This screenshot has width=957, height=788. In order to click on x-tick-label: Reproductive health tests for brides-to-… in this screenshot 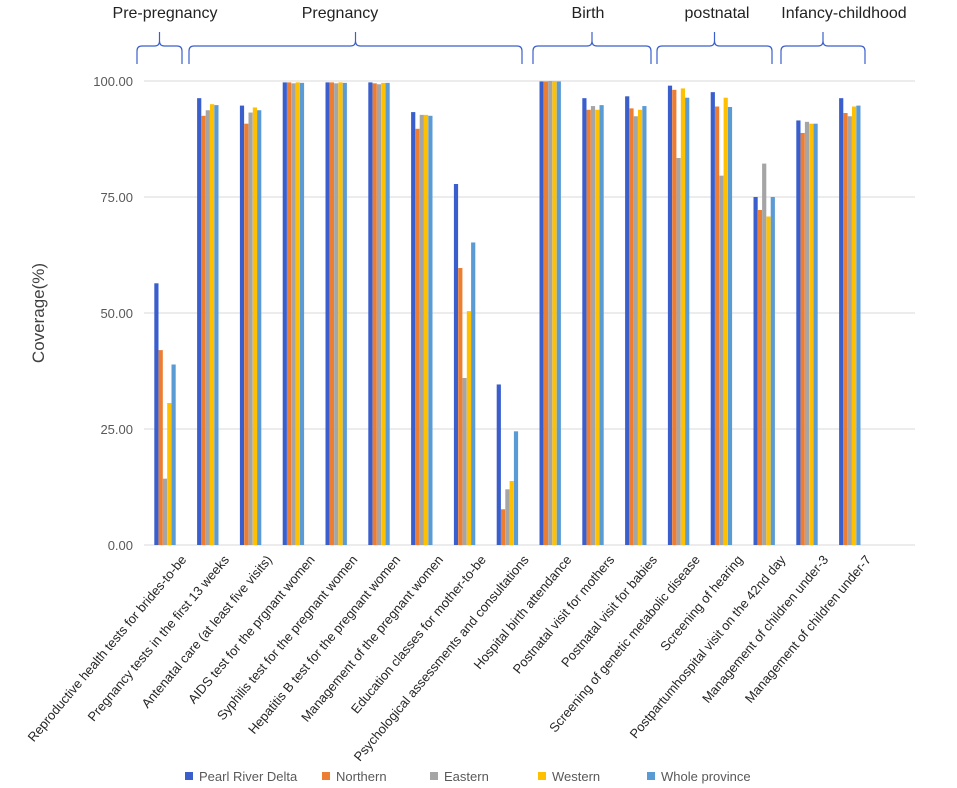, I will do `click(107, 648)`.